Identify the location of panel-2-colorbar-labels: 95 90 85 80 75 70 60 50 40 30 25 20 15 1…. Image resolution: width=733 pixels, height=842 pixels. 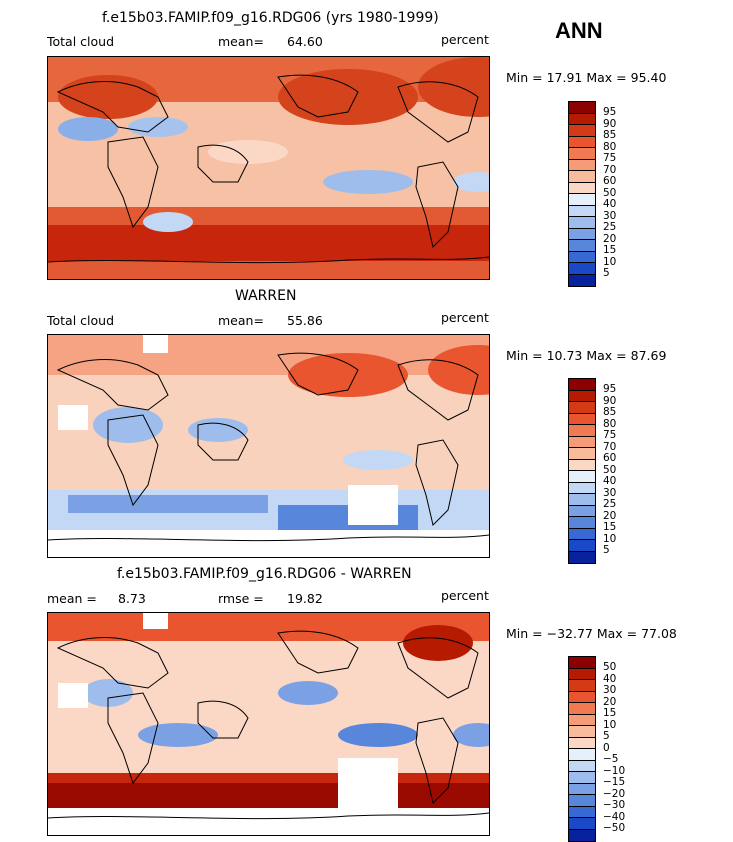
(618, 470).